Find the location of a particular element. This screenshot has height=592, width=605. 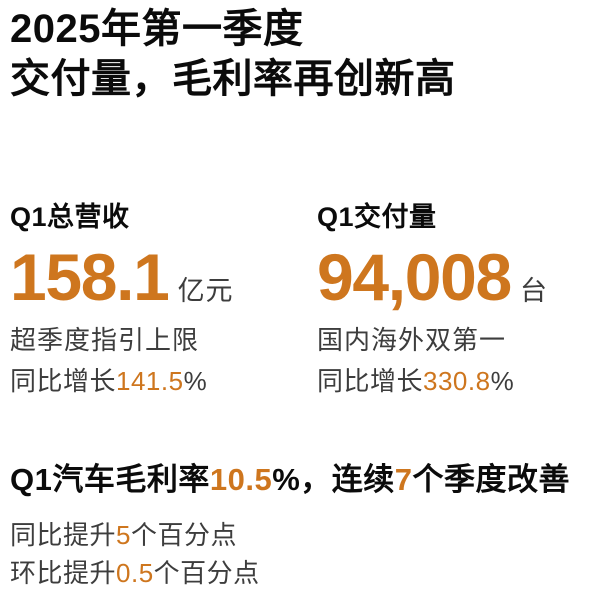

revenue-label: Q1总营收 is located at coordinates (70, 217).